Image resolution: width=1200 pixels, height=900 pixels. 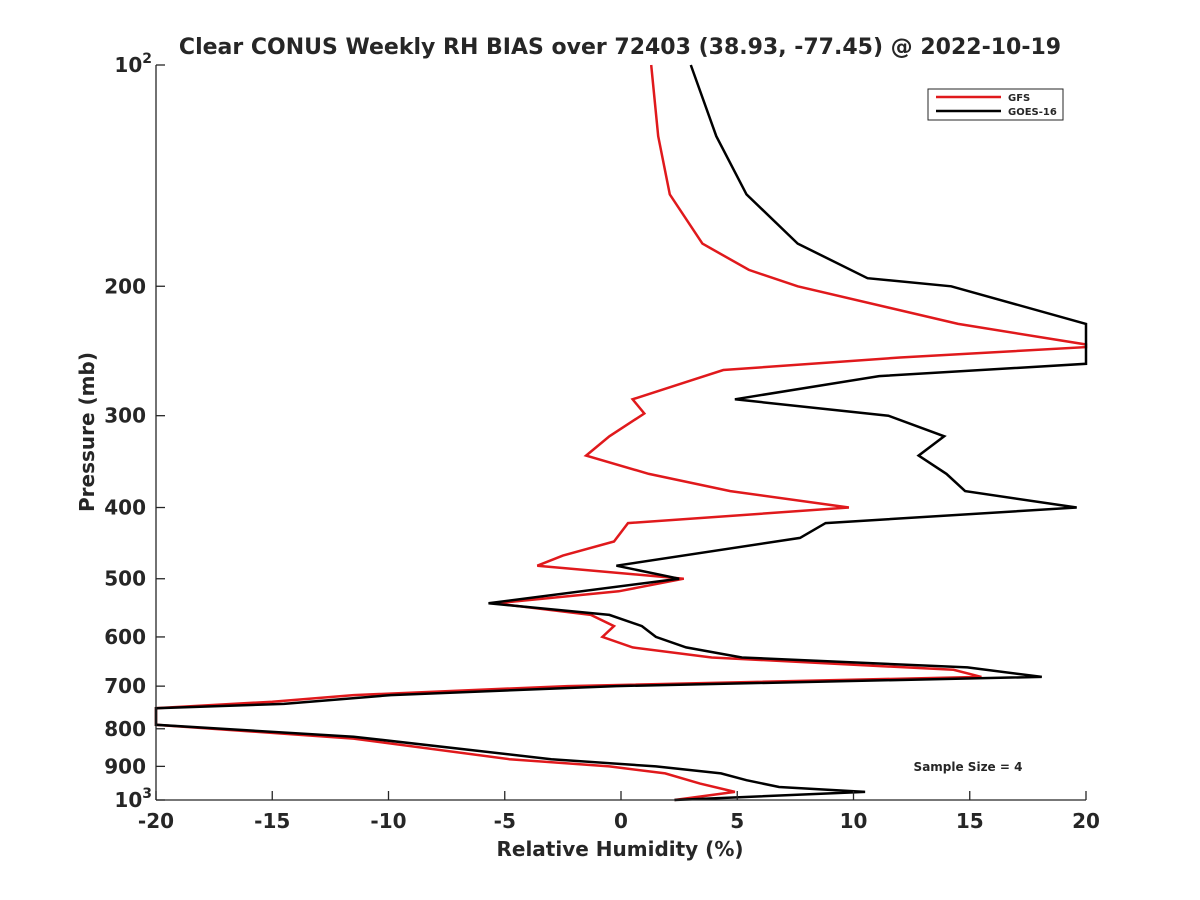 I want to click on y-tick-label: 400, so click(x=125, y=508).